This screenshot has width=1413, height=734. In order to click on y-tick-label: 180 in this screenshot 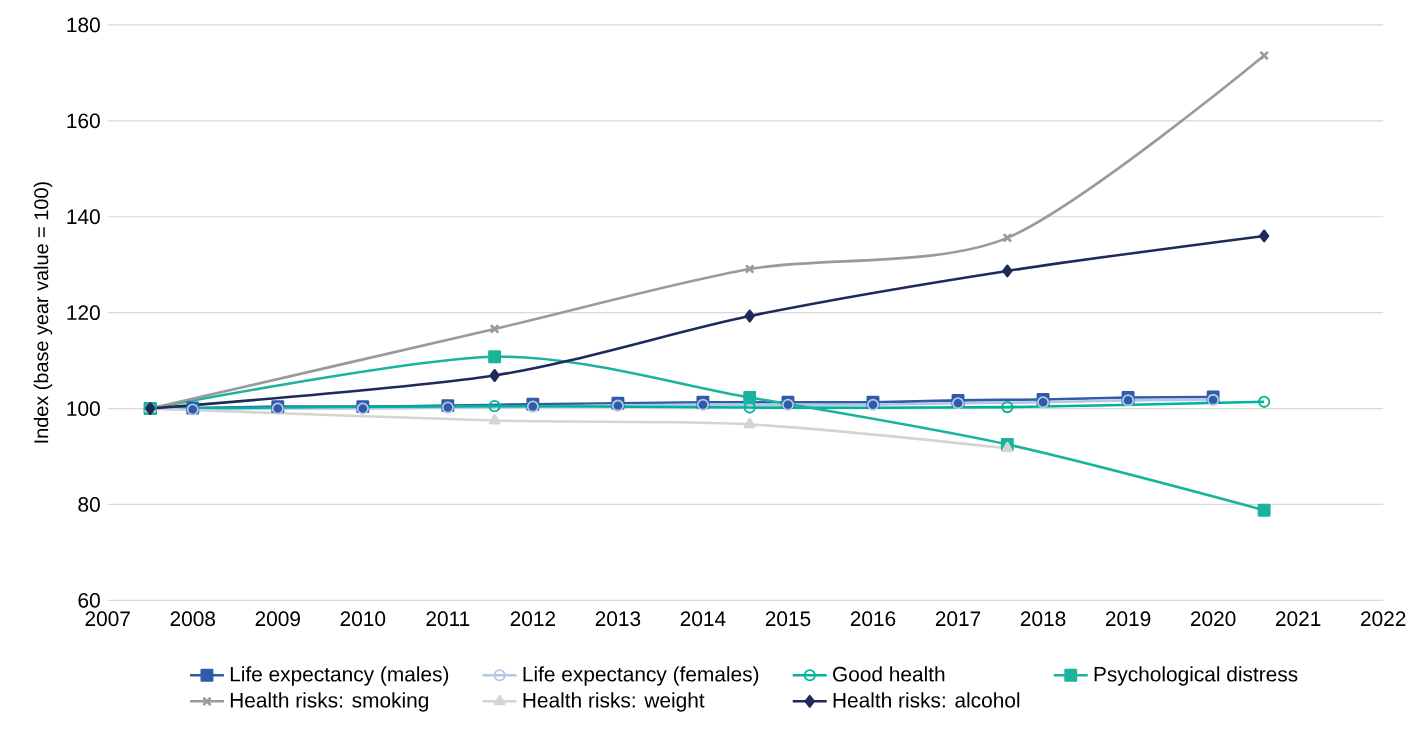, I will do `click(83, 25)`.